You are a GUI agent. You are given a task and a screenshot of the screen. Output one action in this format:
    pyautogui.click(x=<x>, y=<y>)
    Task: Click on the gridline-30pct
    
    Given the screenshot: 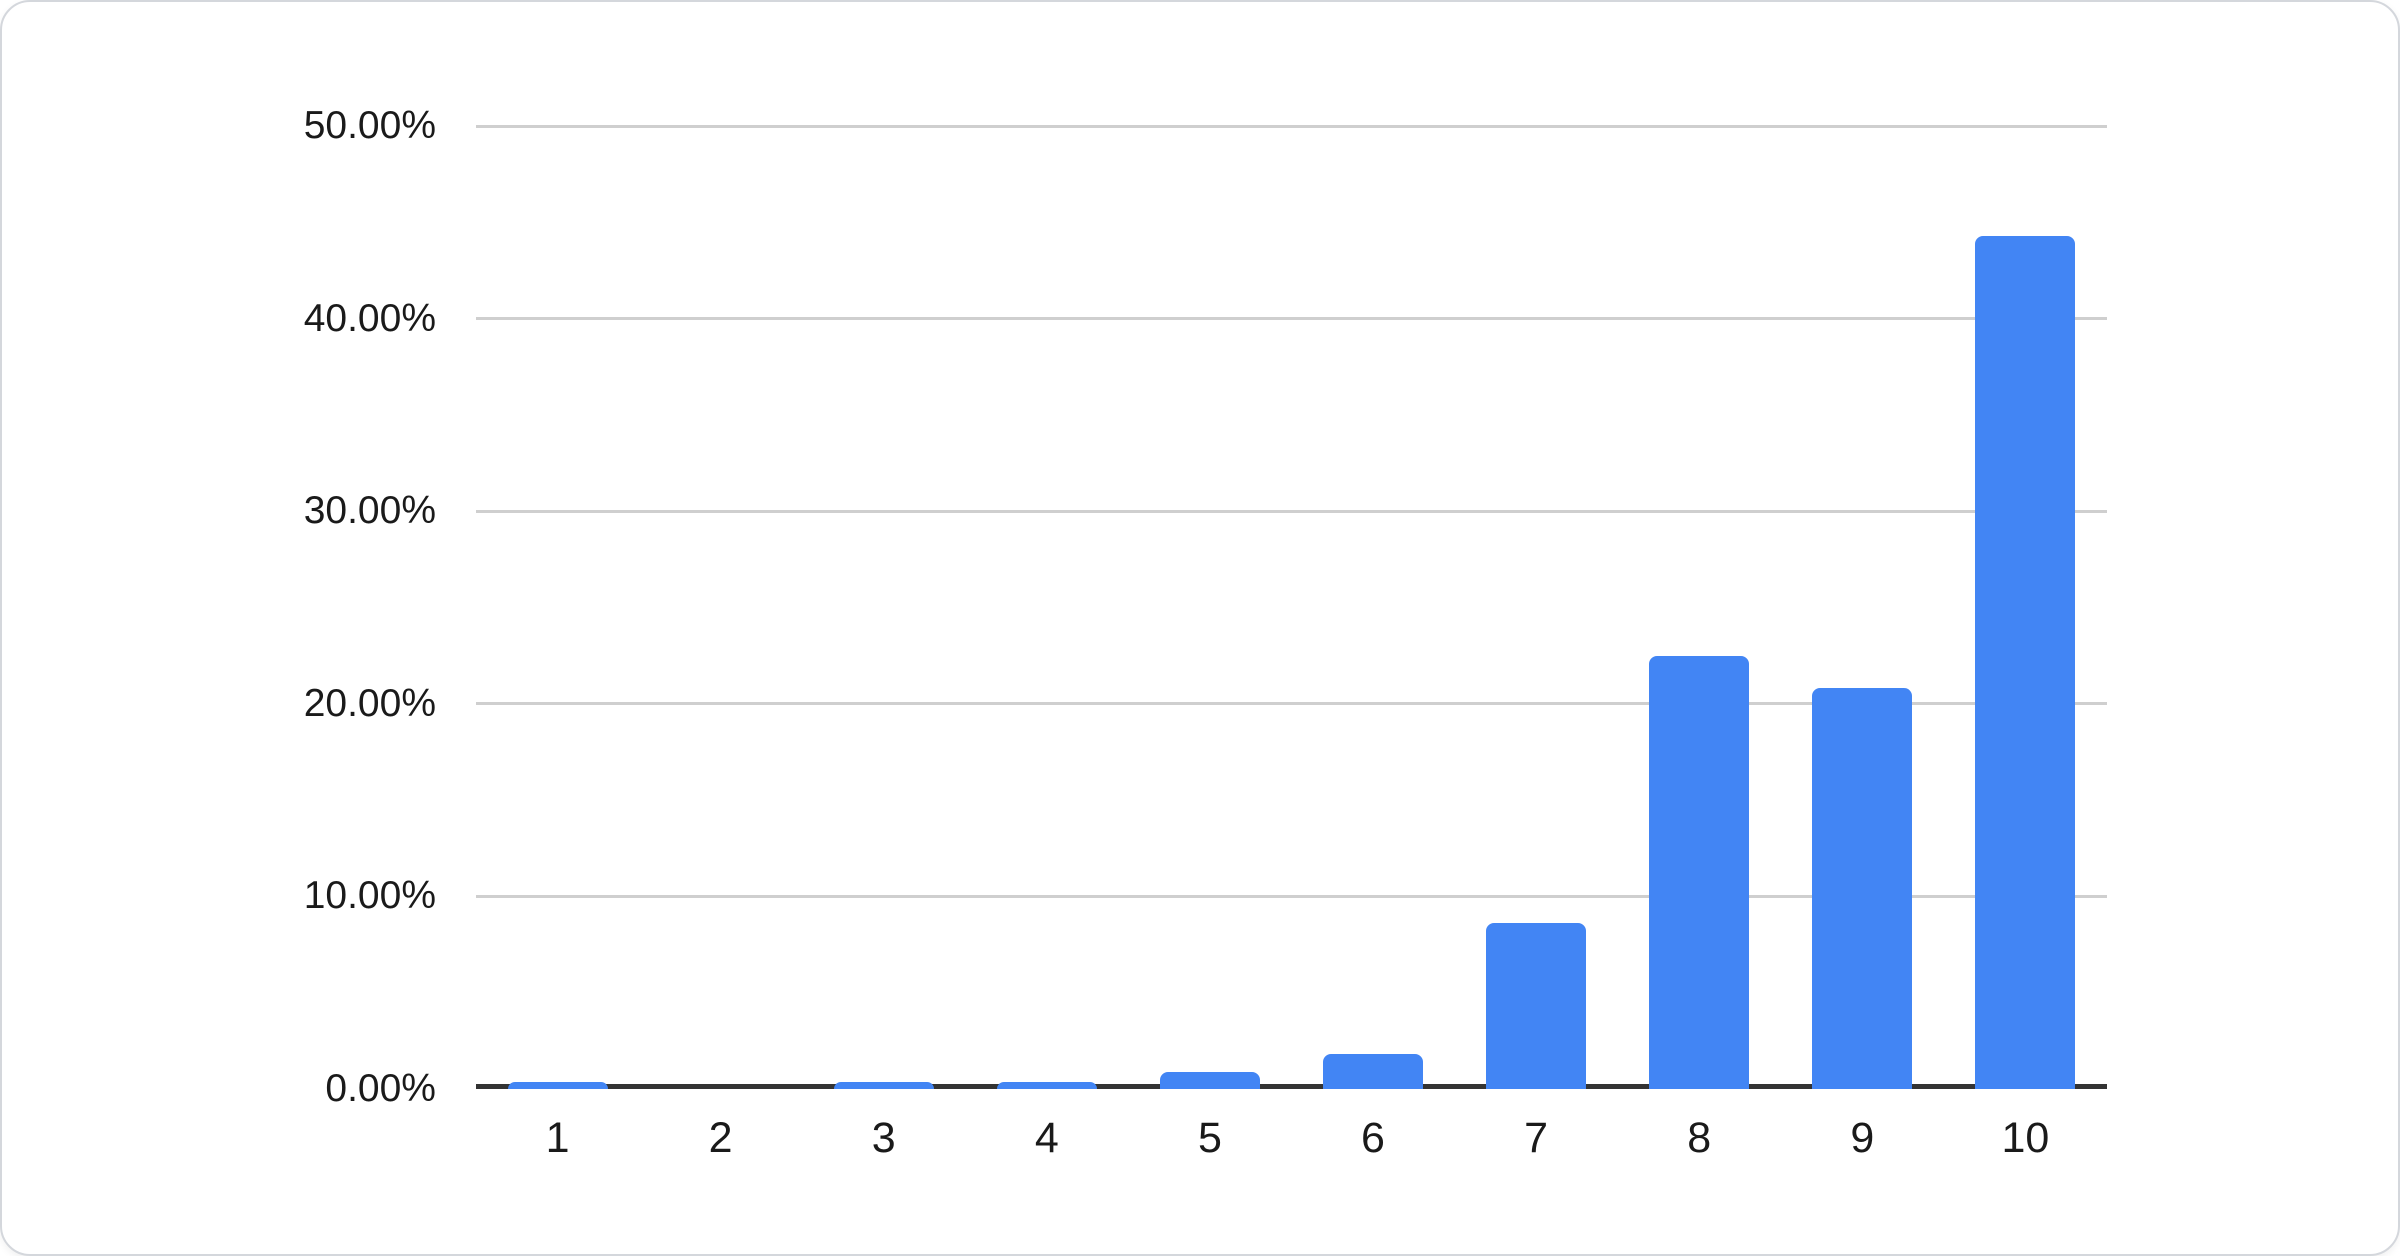 What is the action you would take?
    pyautogui.click(x=1291, y=511)
    